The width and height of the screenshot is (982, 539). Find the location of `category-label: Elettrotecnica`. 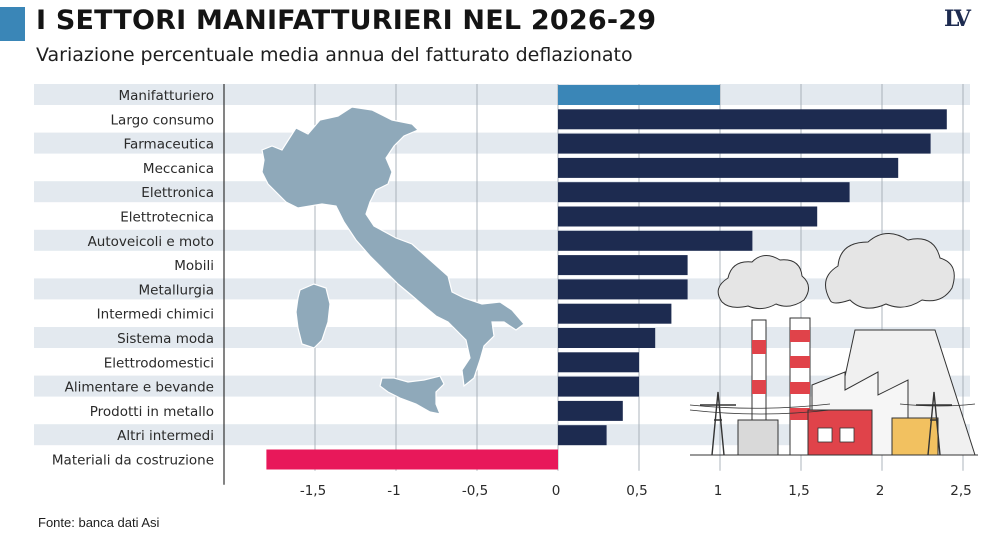

category-label: Elettrotecnica is located at coordinates (167, 218).